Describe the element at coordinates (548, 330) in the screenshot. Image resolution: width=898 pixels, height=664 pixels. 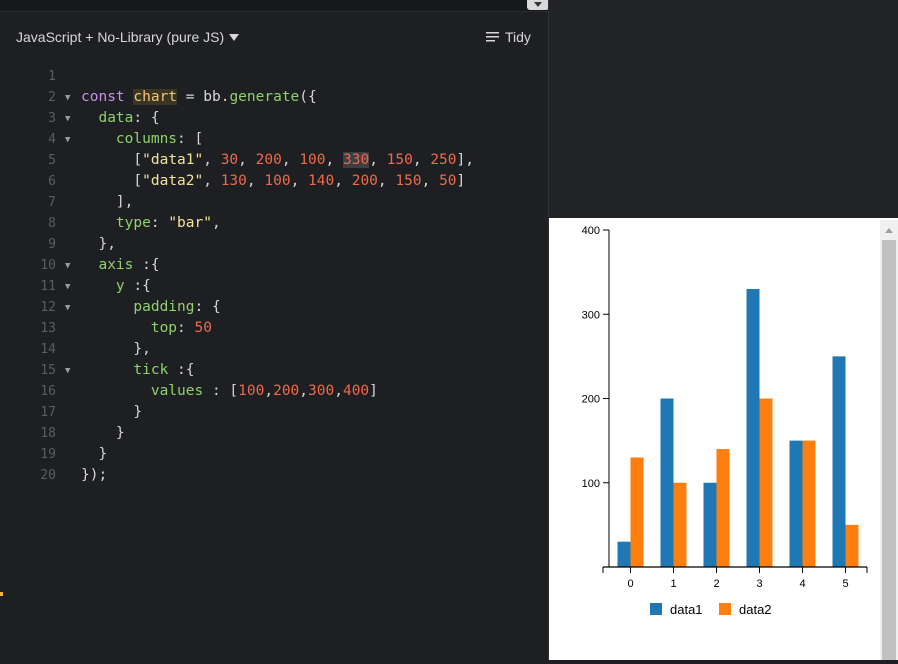
I see `pane-divider` at that location.